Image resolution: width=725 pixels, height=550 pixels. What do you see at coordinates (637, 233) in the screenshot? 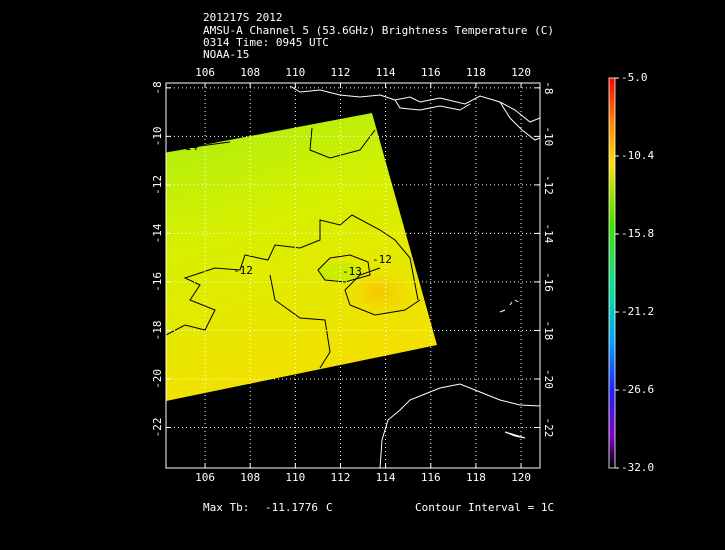
I see `colorbar-tick-label: -15.8` at bounding box center [637, 233].